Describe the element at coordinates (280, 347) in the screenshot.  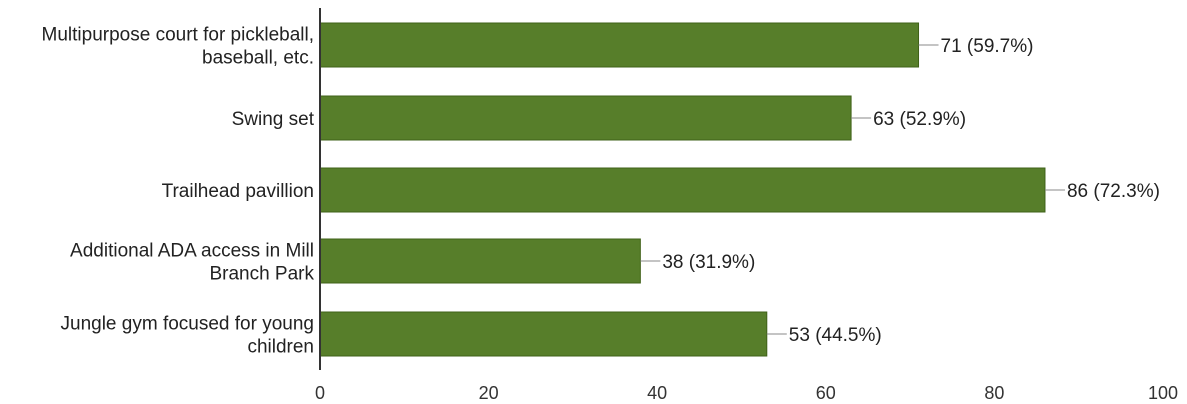
I see `category-label-4-line-1: children` at that location.